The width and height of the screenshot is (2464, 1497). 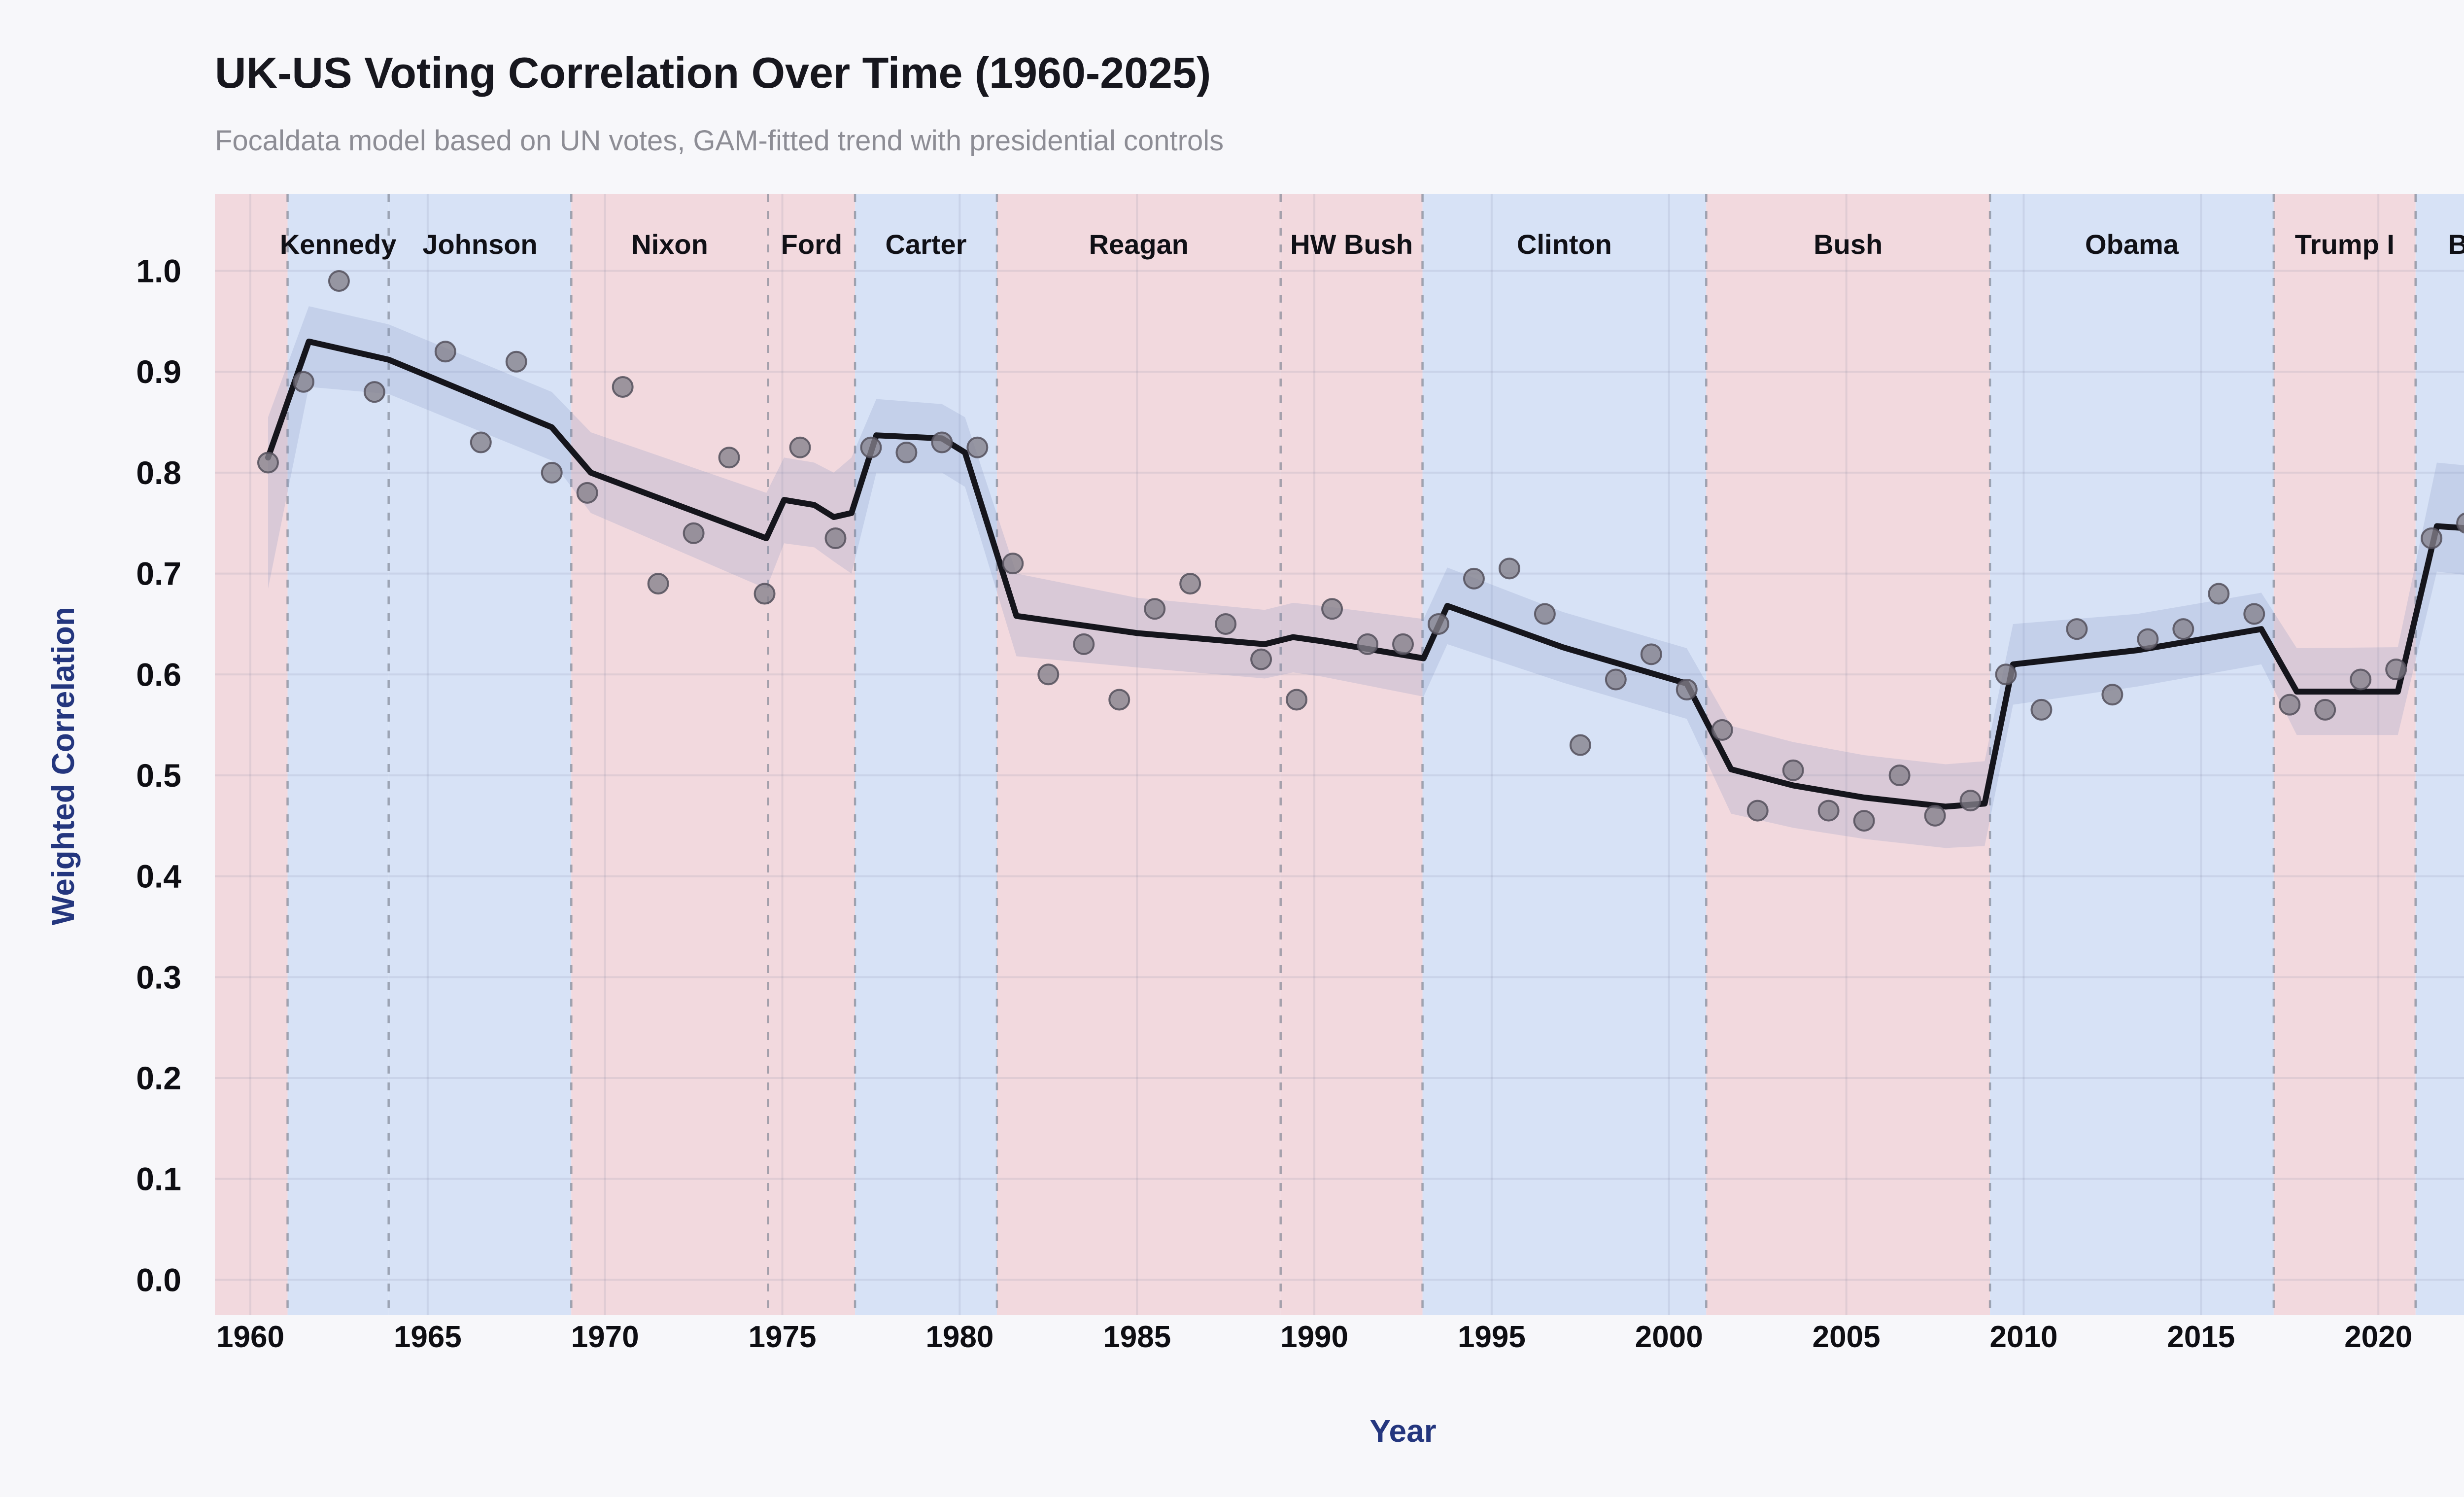 I want to click on x-tick-label: 2010, so click(x=2024, y=1337).